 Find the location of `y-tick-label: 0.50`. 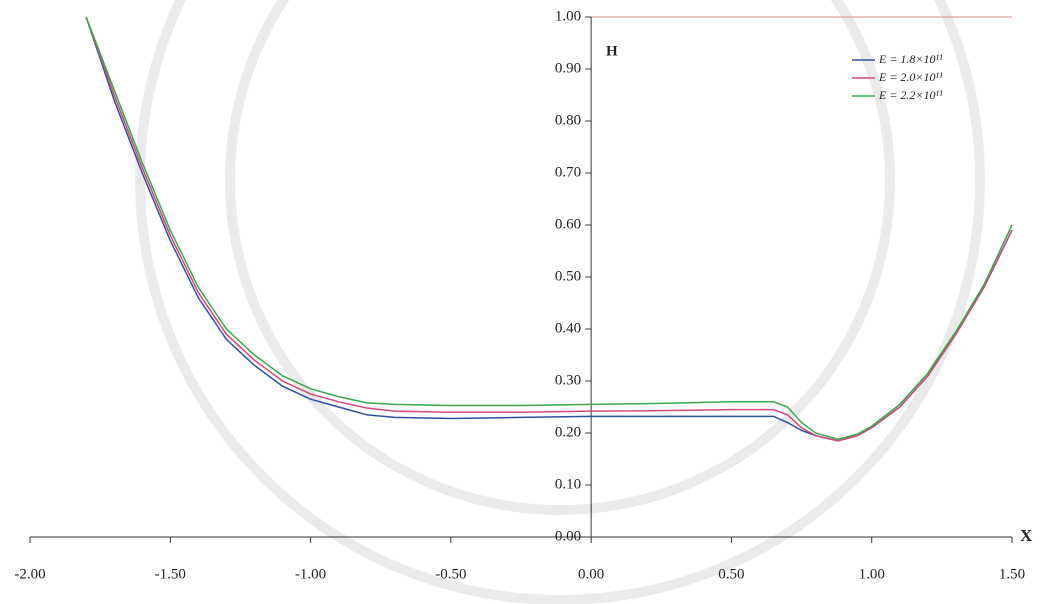

y-tick-label: 0.50 is located at coordinates (568, 276).